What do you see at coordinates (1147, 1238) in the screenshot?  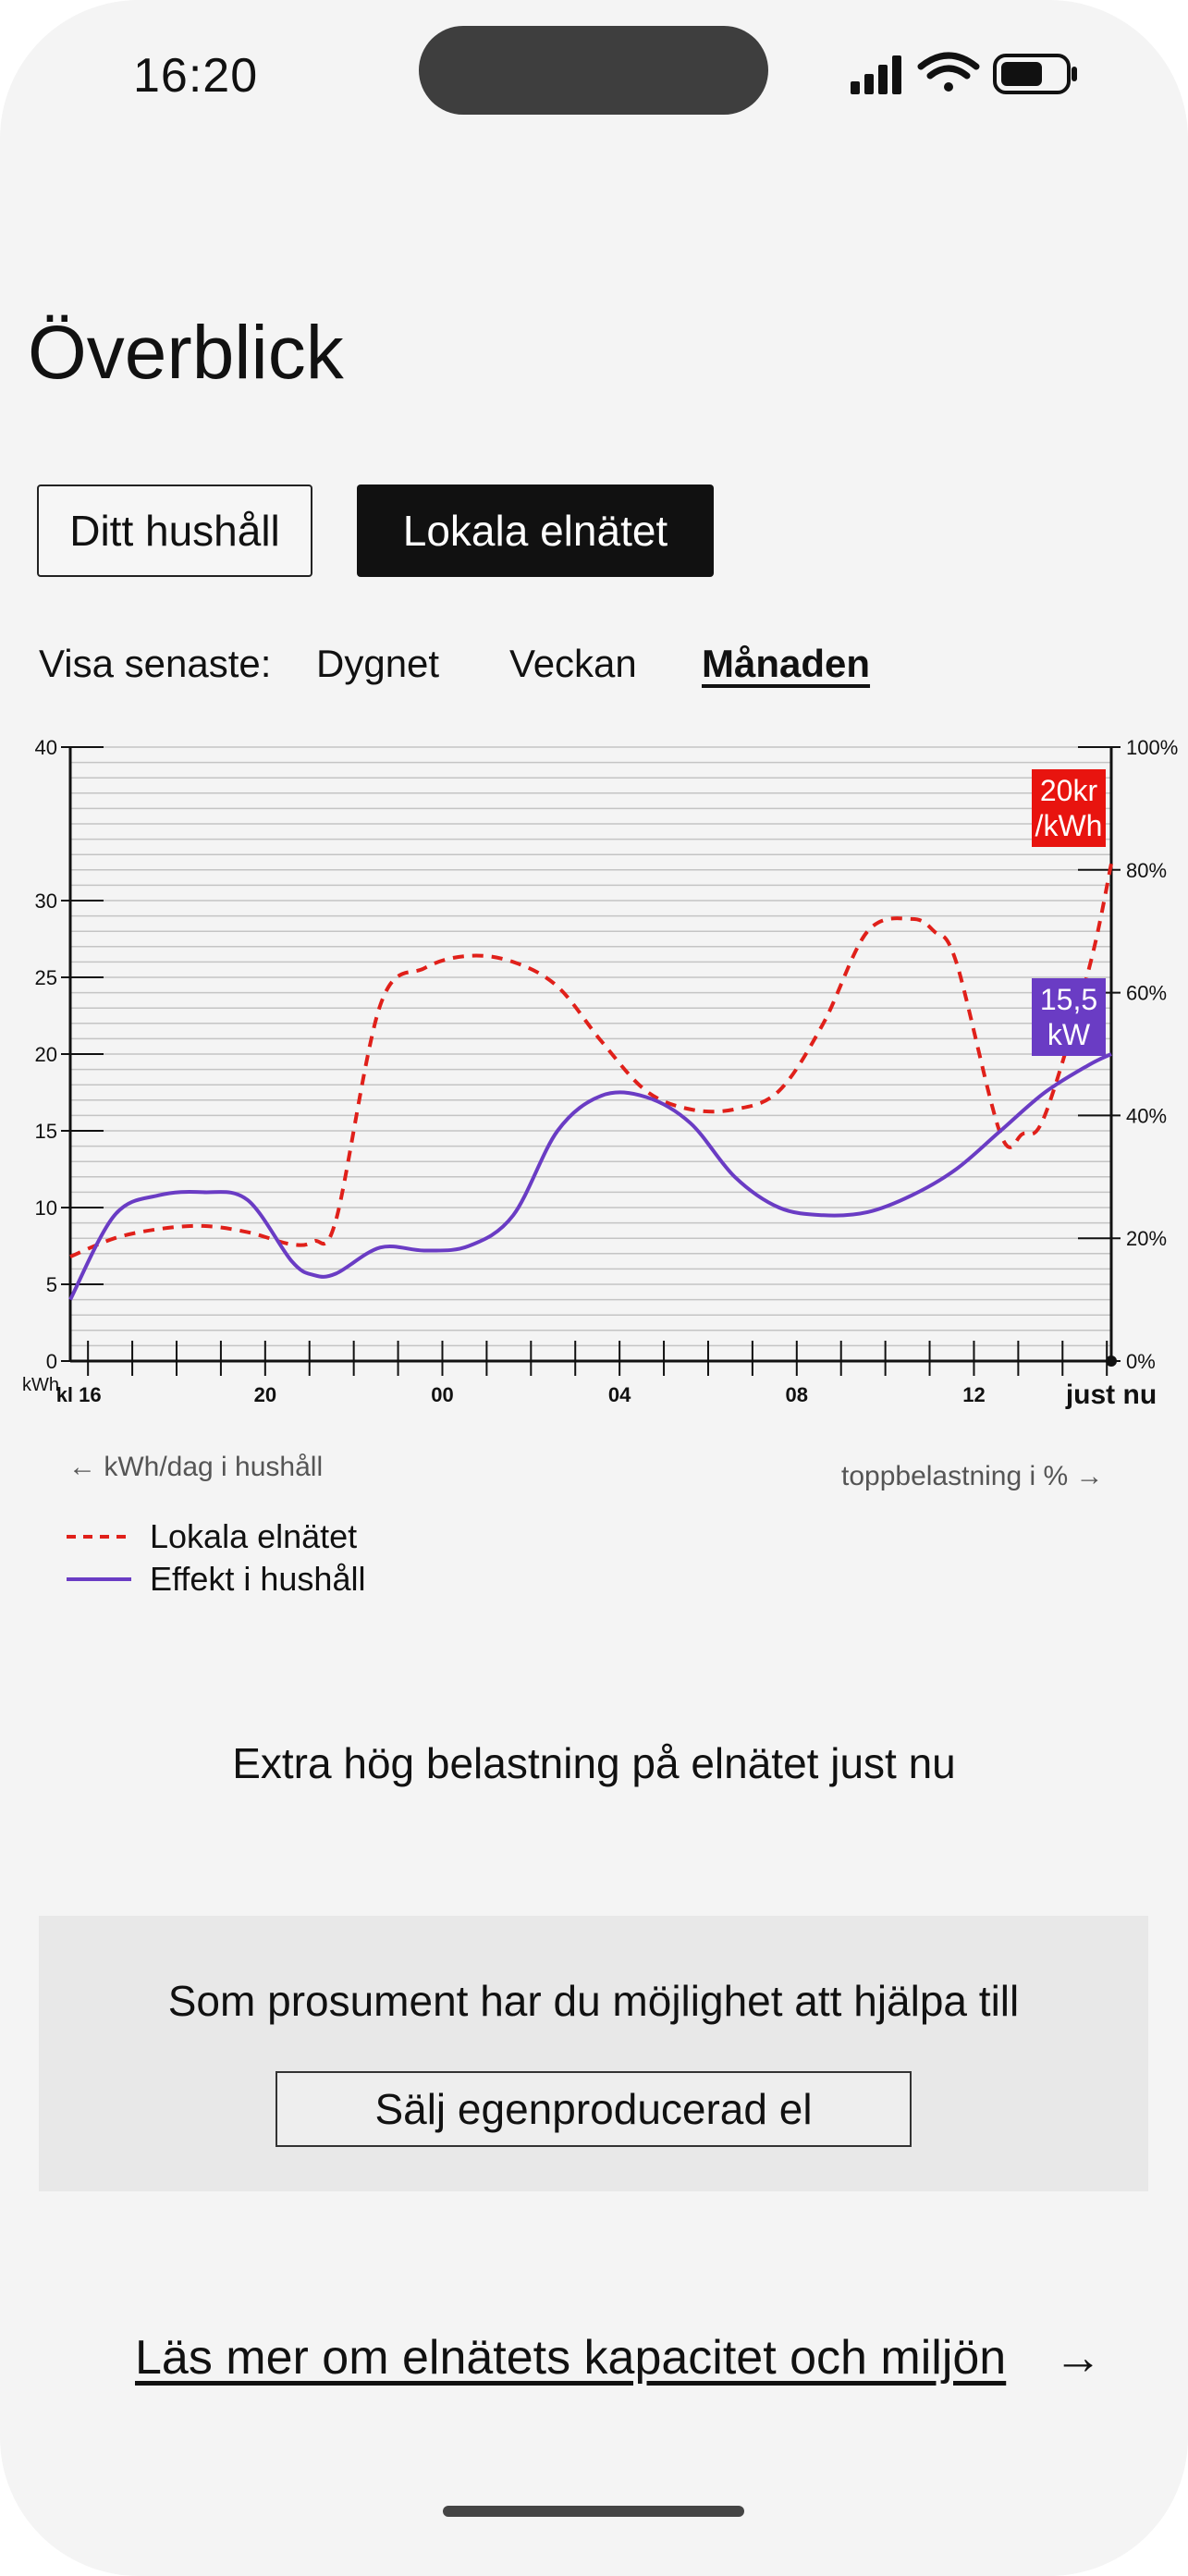 I see `right-tick-label: 20%` at bounding box center [1147, 1238].